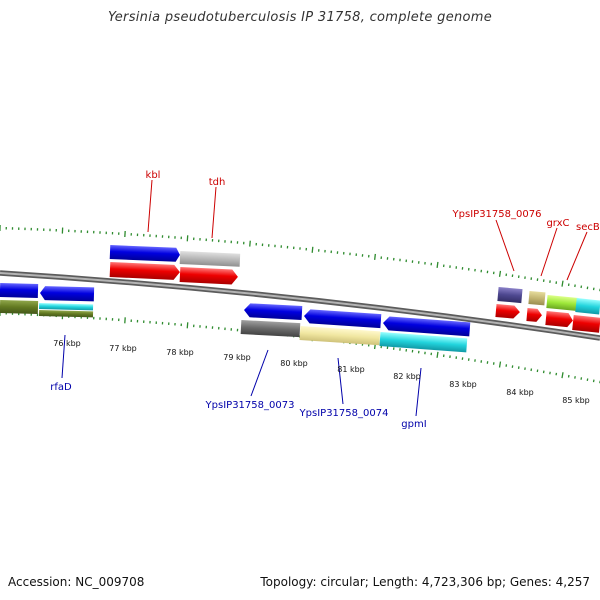  What do you see at coordinates (510, 295) in the screenshot?
I see `gene-YpsIP31758_0076-feature` at bounding box center [510, 295].